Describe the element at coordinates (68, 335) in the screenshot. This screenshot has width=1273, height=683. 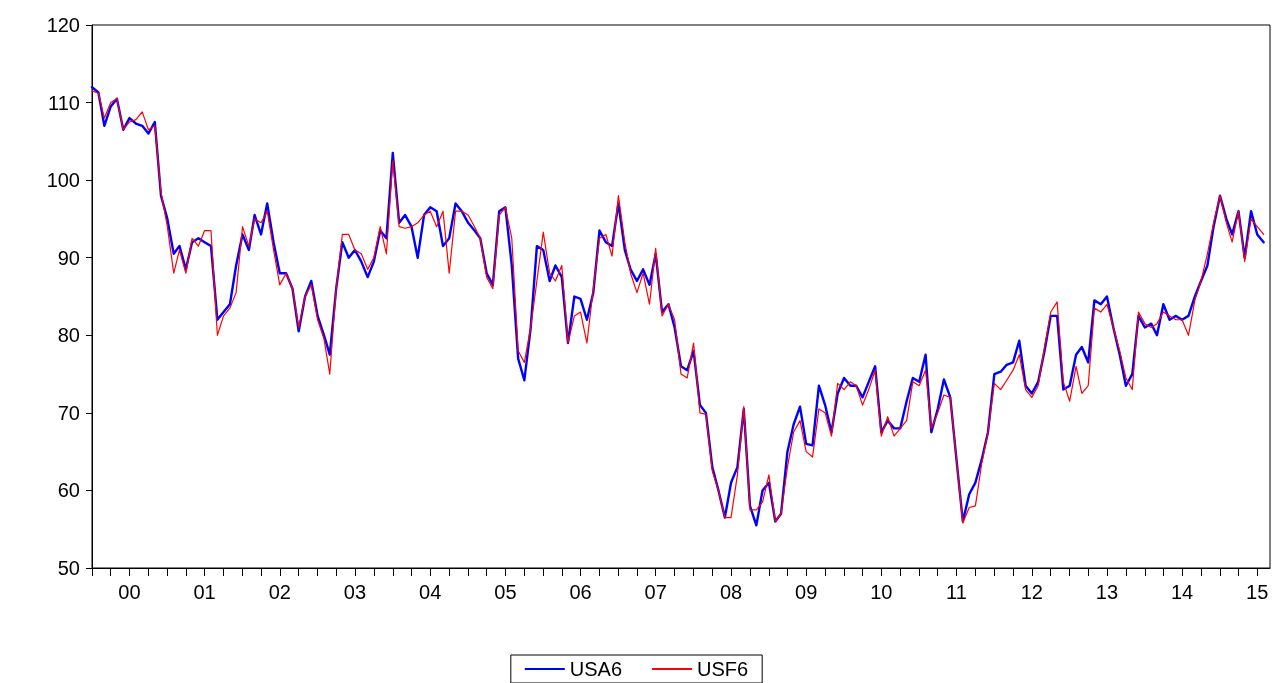
I see `y-tick-label: 80` at that location.